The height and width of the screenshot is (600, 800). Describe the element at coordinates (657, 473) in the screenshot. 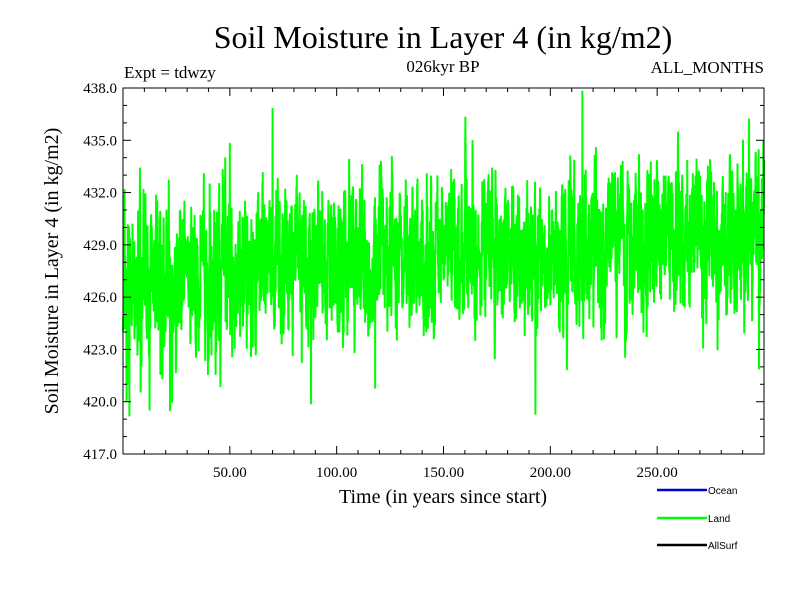

I see `x-tick-label: 250.00` at that location.